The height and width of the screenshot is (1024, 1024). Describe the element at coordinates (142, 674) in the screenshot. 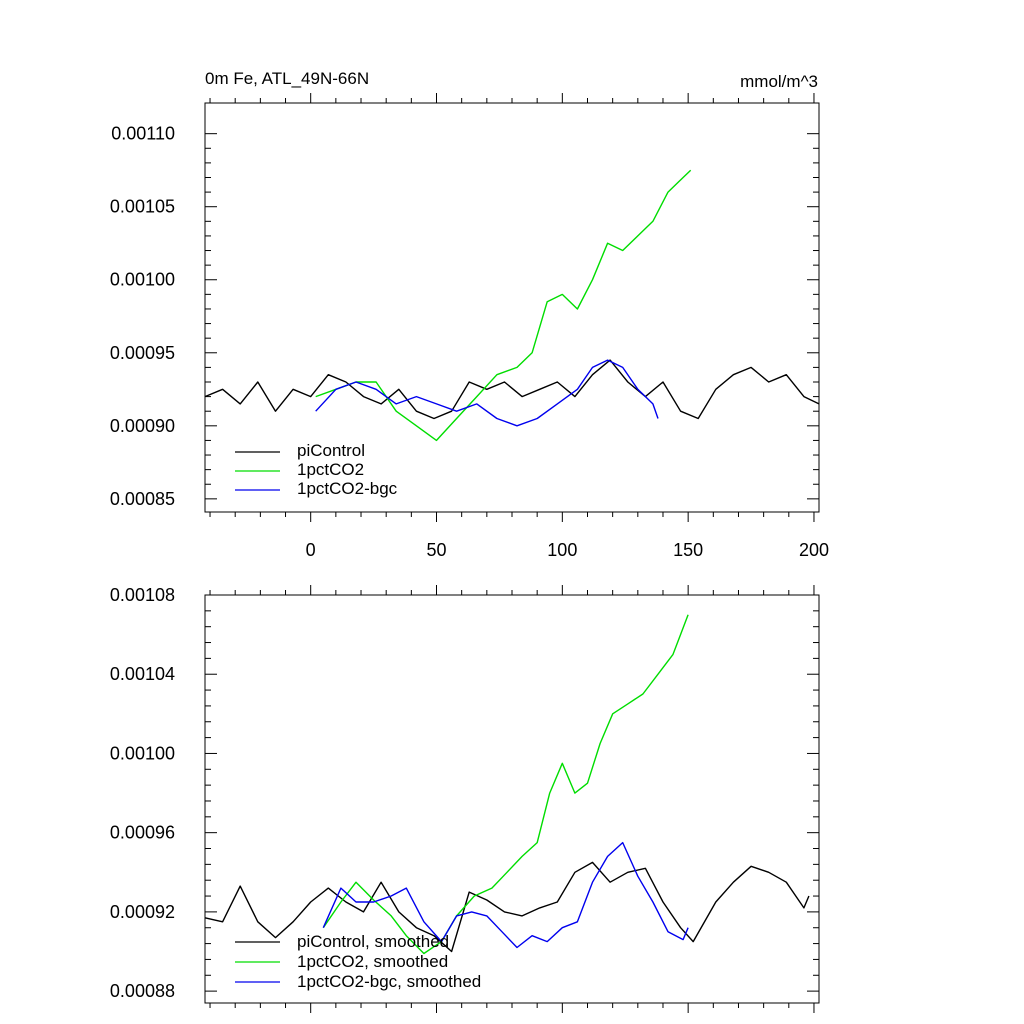

I see `bottom-y-tick-label: 0.00104` at that location.